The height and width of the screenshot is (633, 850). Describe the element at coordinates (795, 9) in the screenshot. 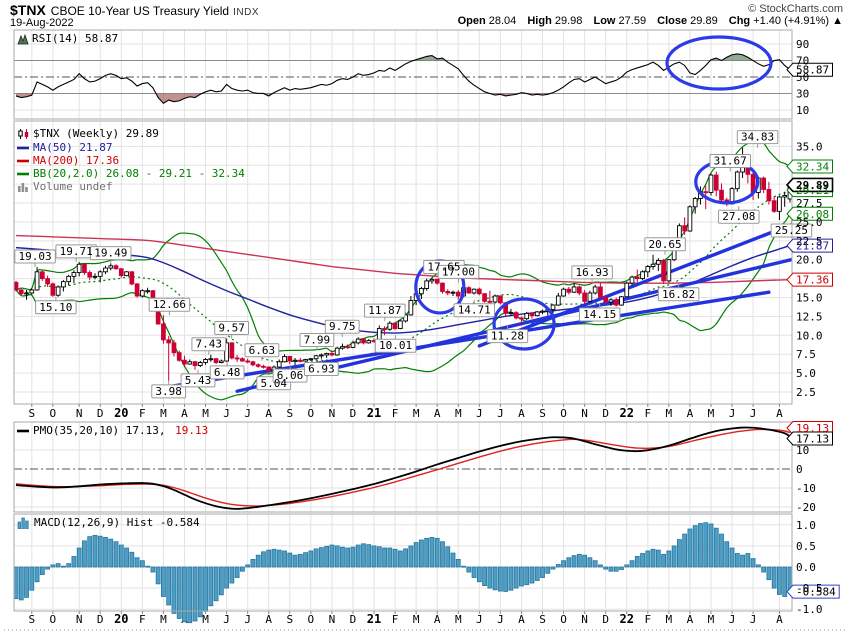

I see `copyright-text: © StockCharts.com` at that location.